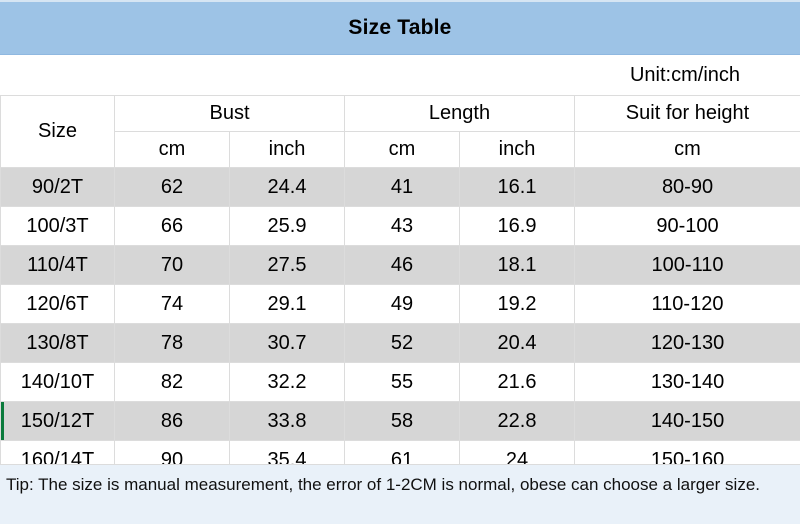  I want to click on cell-bust-inch: 25.9, so click(287, 226).